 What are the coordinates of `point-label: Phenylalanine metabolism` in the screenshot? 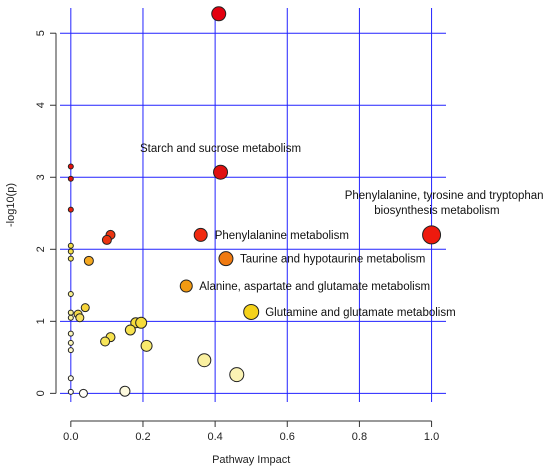 It's located at (282, 236).